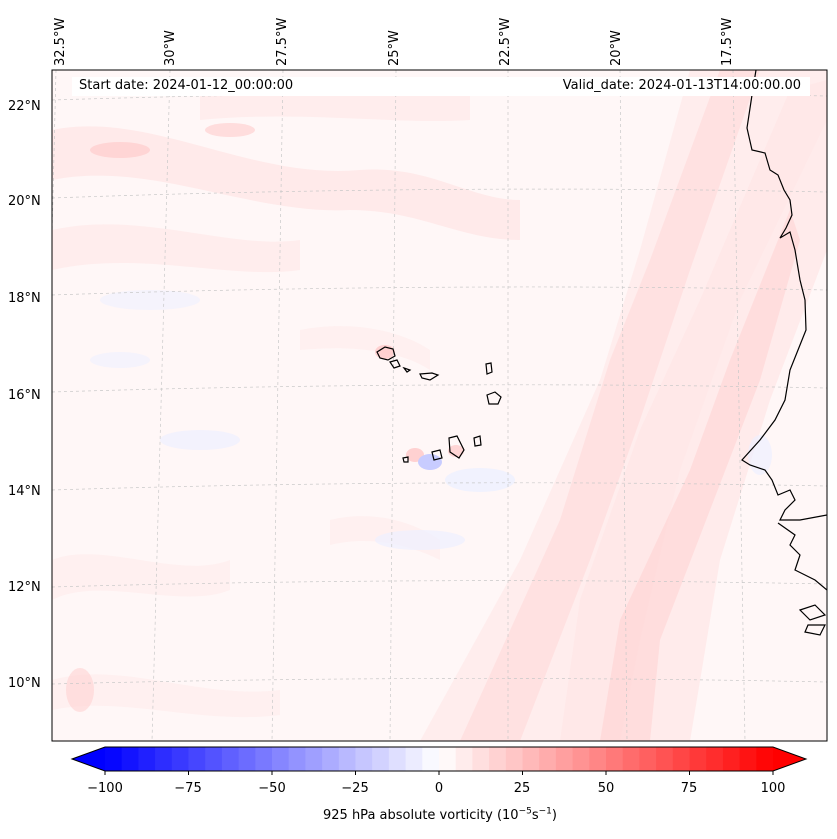 This screenshot has width=837, height=839. What do you see at coordinates (439, 788) in the screenshot?
I see `colorbar-tick-label: 0` at bounding box center [439, 788].